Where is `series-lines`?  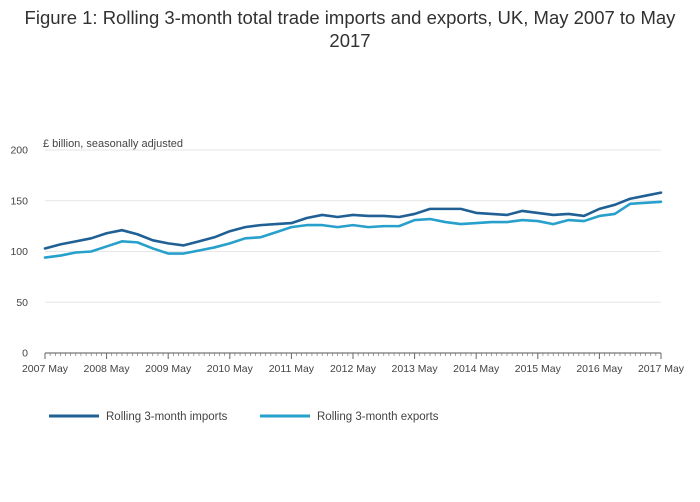 series-lines is located at coordinates (353, 225).